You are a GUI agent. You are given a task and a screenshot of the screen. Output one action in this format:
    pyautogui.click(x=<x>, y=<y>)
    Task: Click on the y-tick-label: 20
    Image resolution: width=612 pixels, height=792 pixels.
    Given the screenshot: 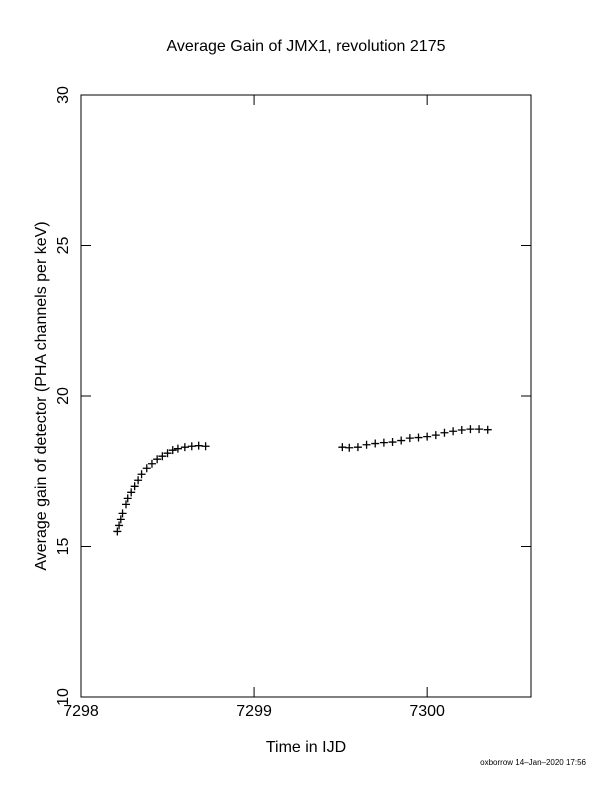 What is the action you would take?
    pyautogui.click(x=63, y=396)
    